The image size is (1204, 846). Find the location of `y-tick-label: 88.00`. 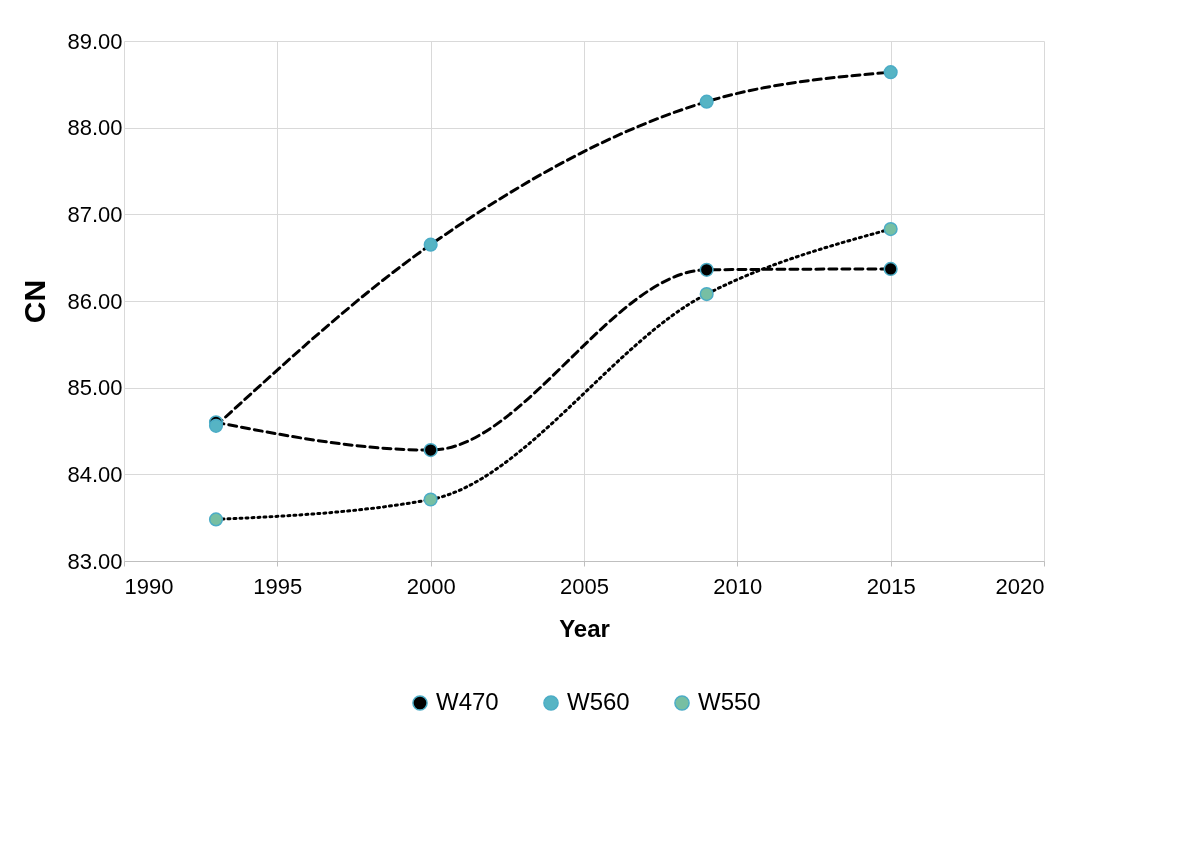

y-tick-label: 88.00 is located at coordinates (95, 128).